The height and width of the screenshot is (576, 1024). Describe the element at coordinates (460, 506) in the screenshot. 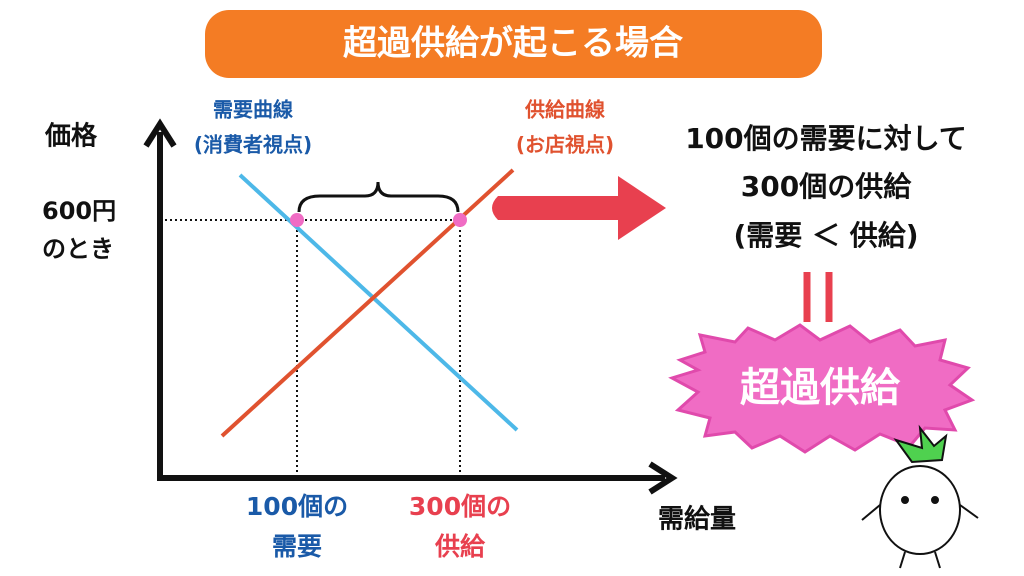

I see `quantity-label: 300個の` at that location.